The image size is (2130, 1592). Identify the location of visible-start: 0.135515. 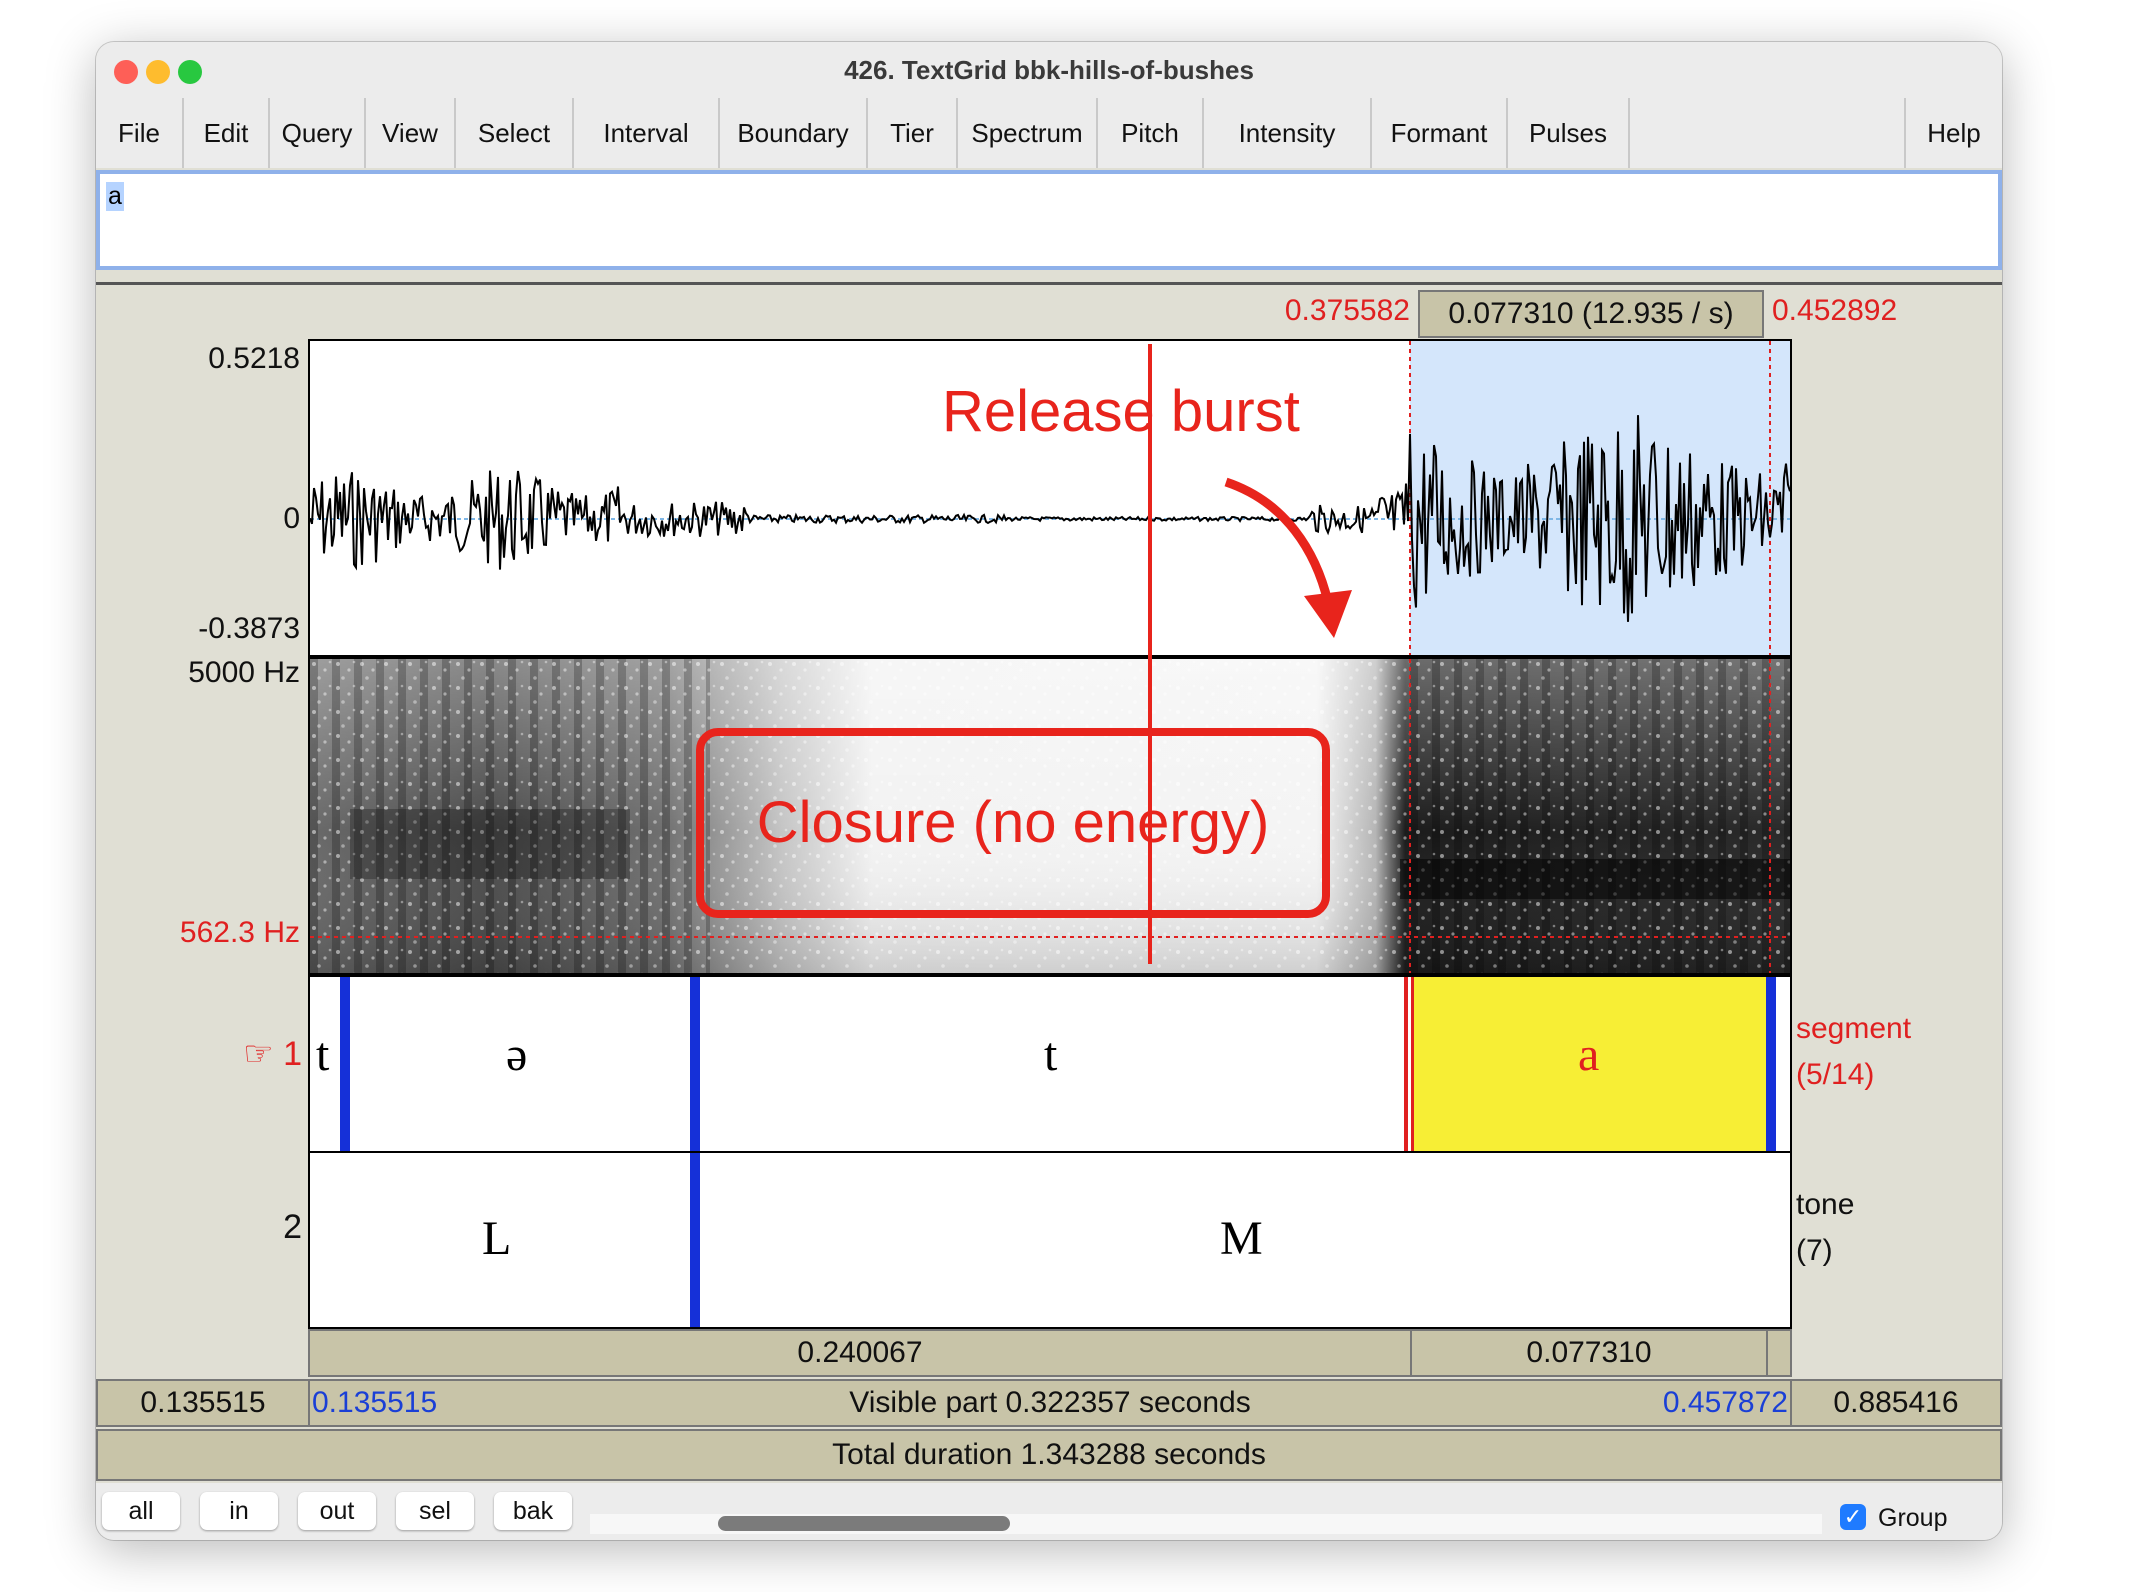
(375, 1402).